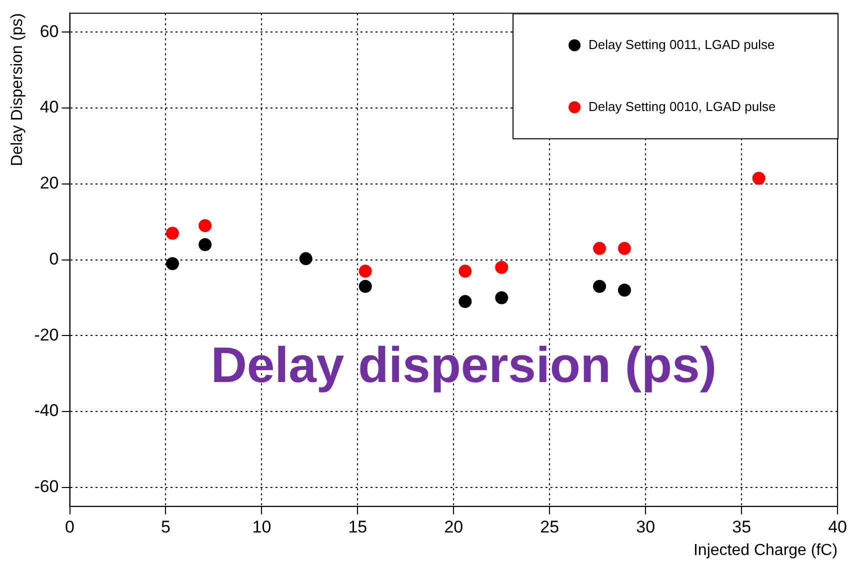 The width and height of the screenshot is (850, 564). Describe the element at coordinates (646, 526) in the screenshot. I see `x-tick-label: 30` at that location.